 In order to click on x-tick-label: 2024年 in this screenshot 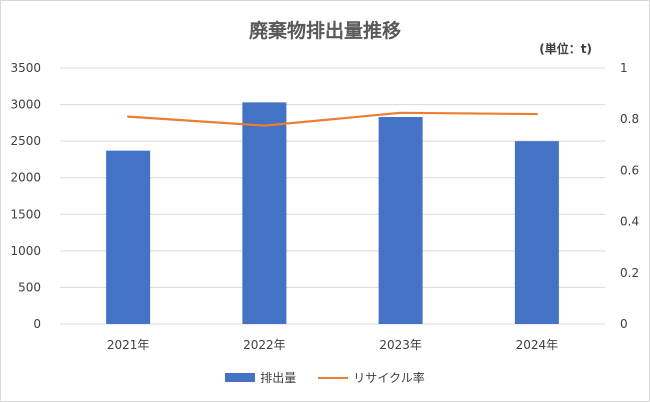, I will do `click(537, 345)`.